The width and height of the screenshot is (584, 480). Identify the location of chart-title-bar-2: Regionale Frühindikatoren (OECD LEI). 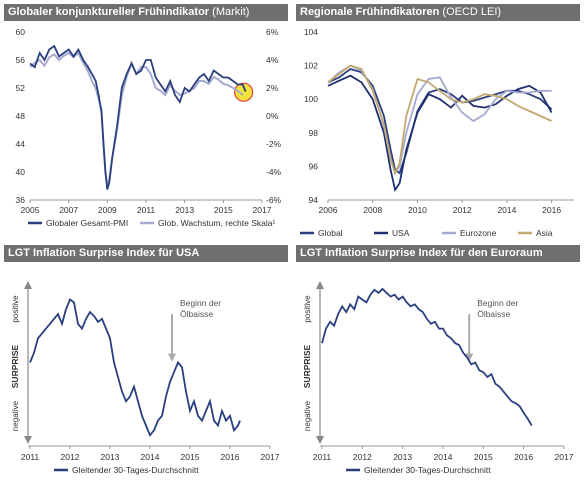
(438, 12).